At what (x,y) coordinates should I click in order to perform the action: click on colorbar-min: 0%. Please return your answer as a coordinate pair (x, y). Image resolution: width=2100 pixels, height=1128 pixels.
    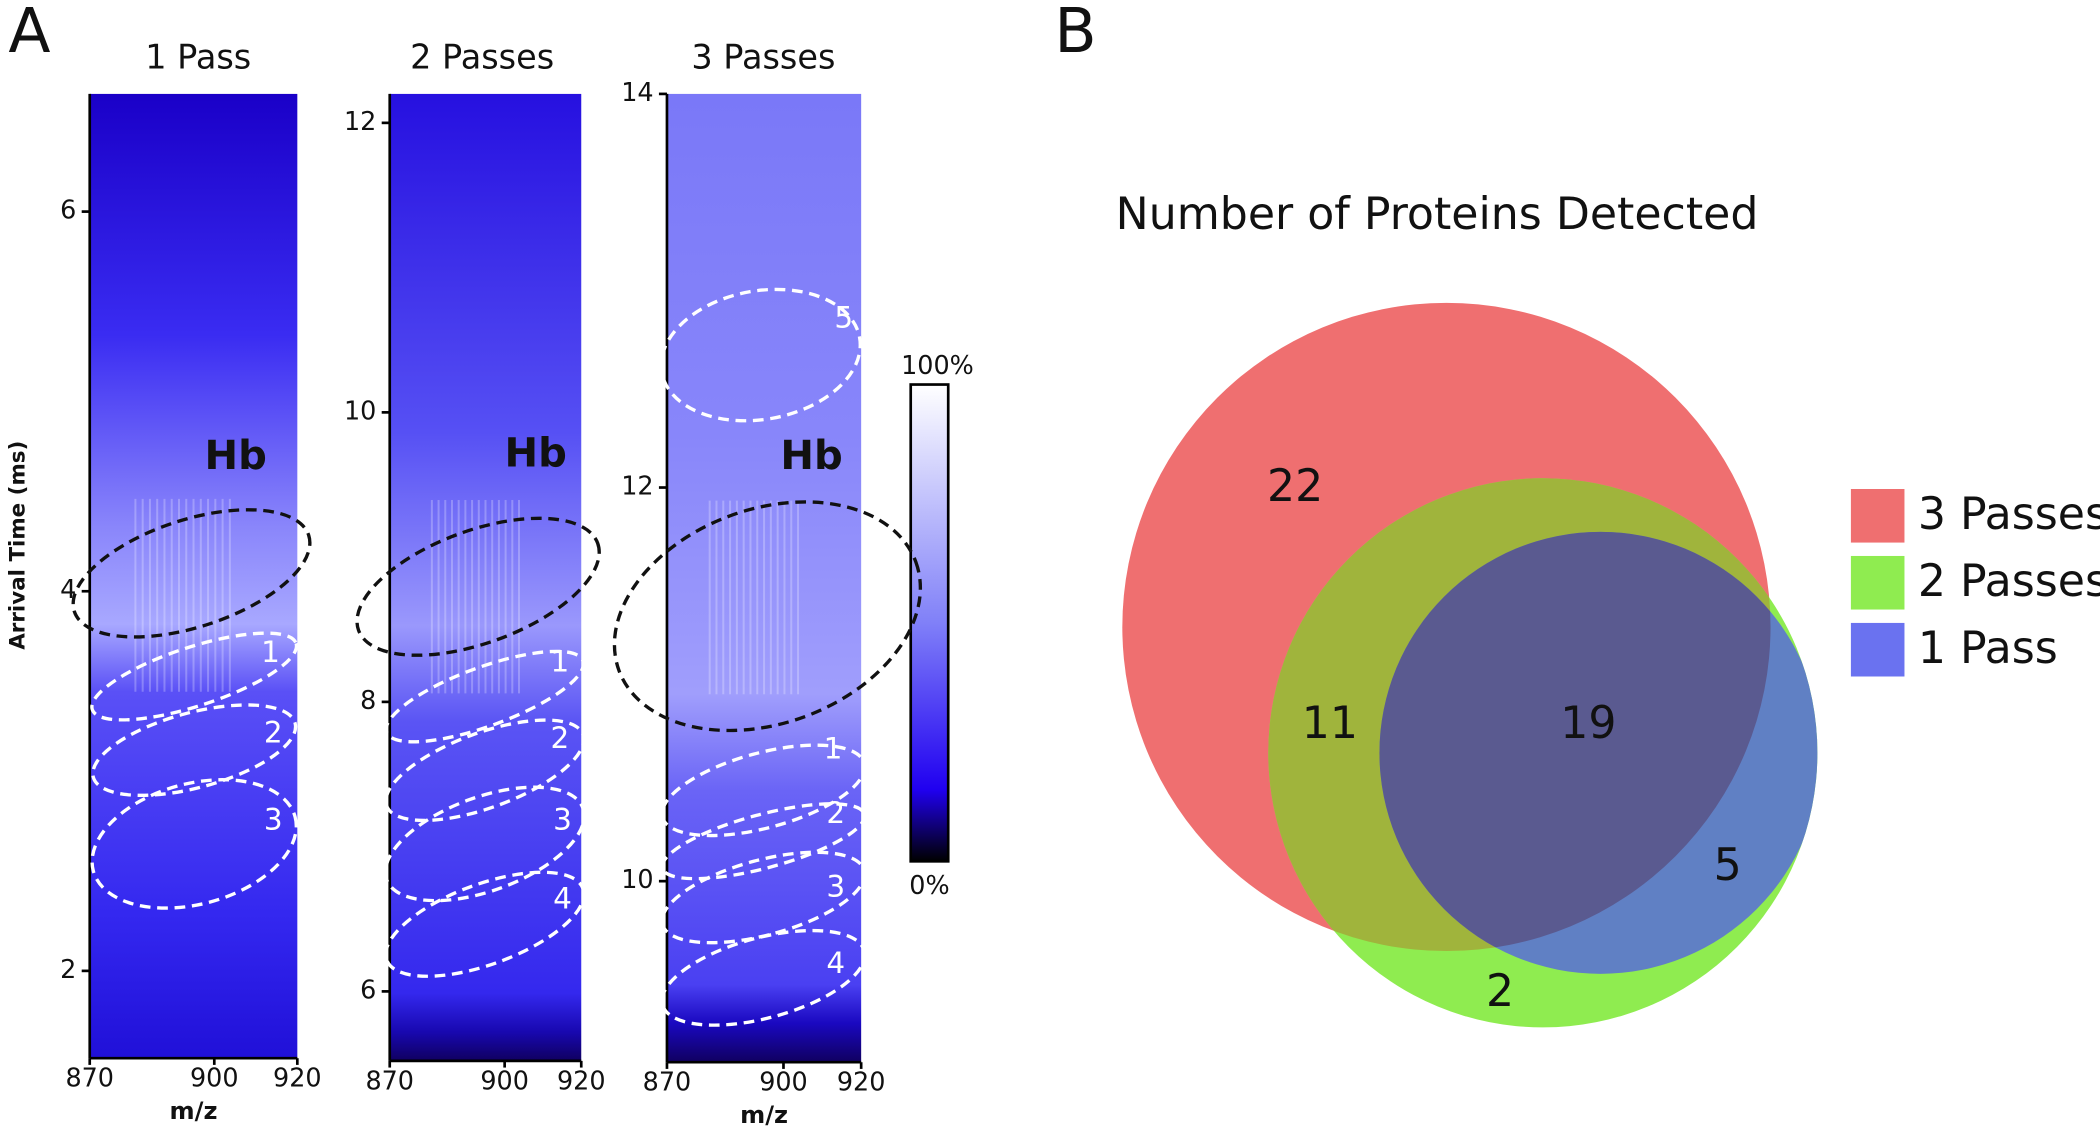
    Looking at the image, I should click on (929, 885).